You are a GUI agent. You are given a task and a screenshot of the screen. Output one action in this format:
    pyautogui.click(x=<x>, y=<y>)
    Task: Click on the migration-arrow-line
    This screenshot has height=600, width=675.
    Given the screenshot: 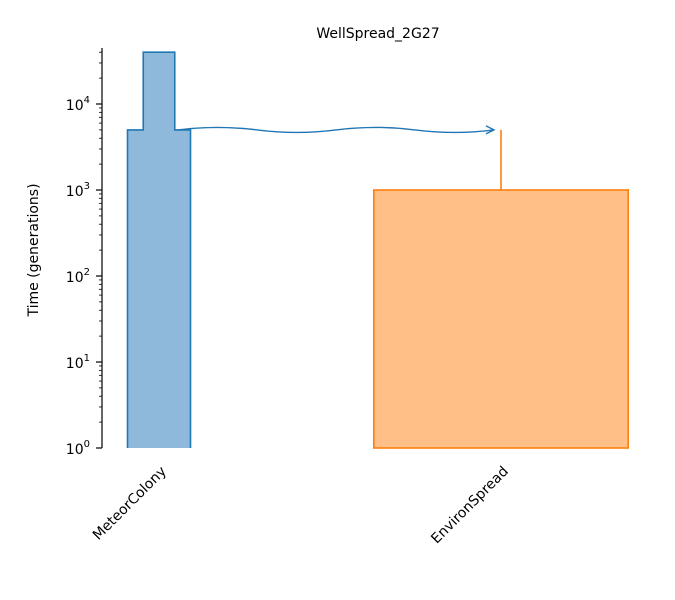 What is the action you would take?
    pyautogui.click(x=336, y=130)
    